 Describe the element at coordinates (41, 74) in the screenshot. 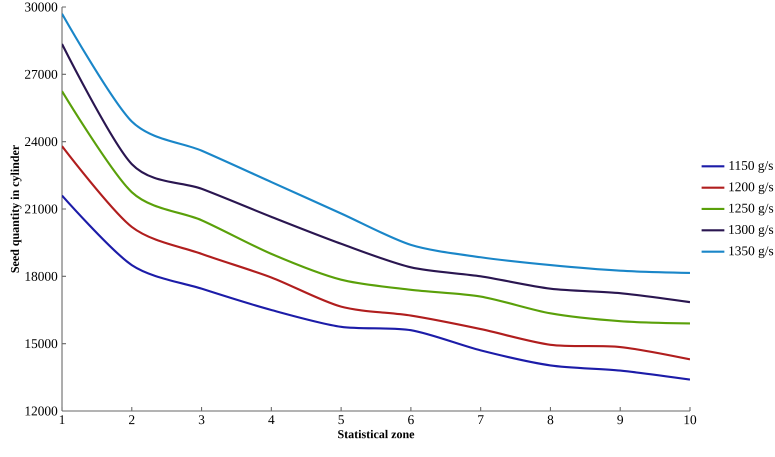

I see `y-tick-label: 27000` at that location.